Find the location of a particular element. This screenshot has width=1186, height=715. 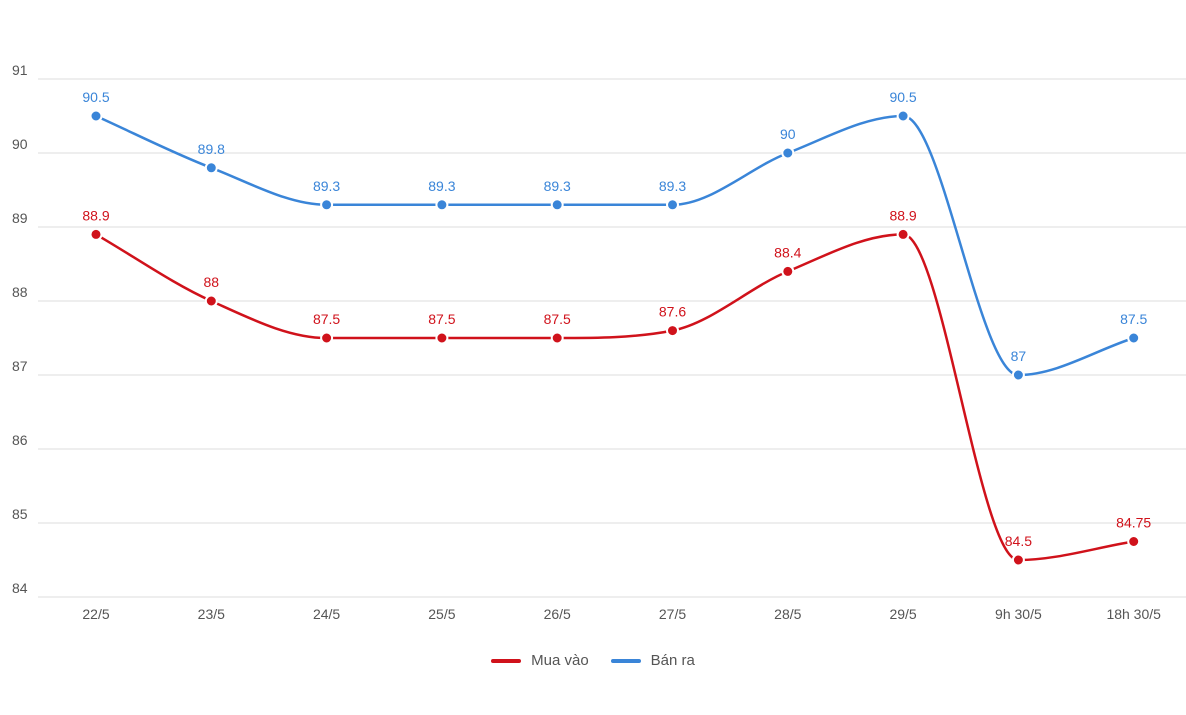

y-tick-label: 91 is located at coordinates (20, 70).